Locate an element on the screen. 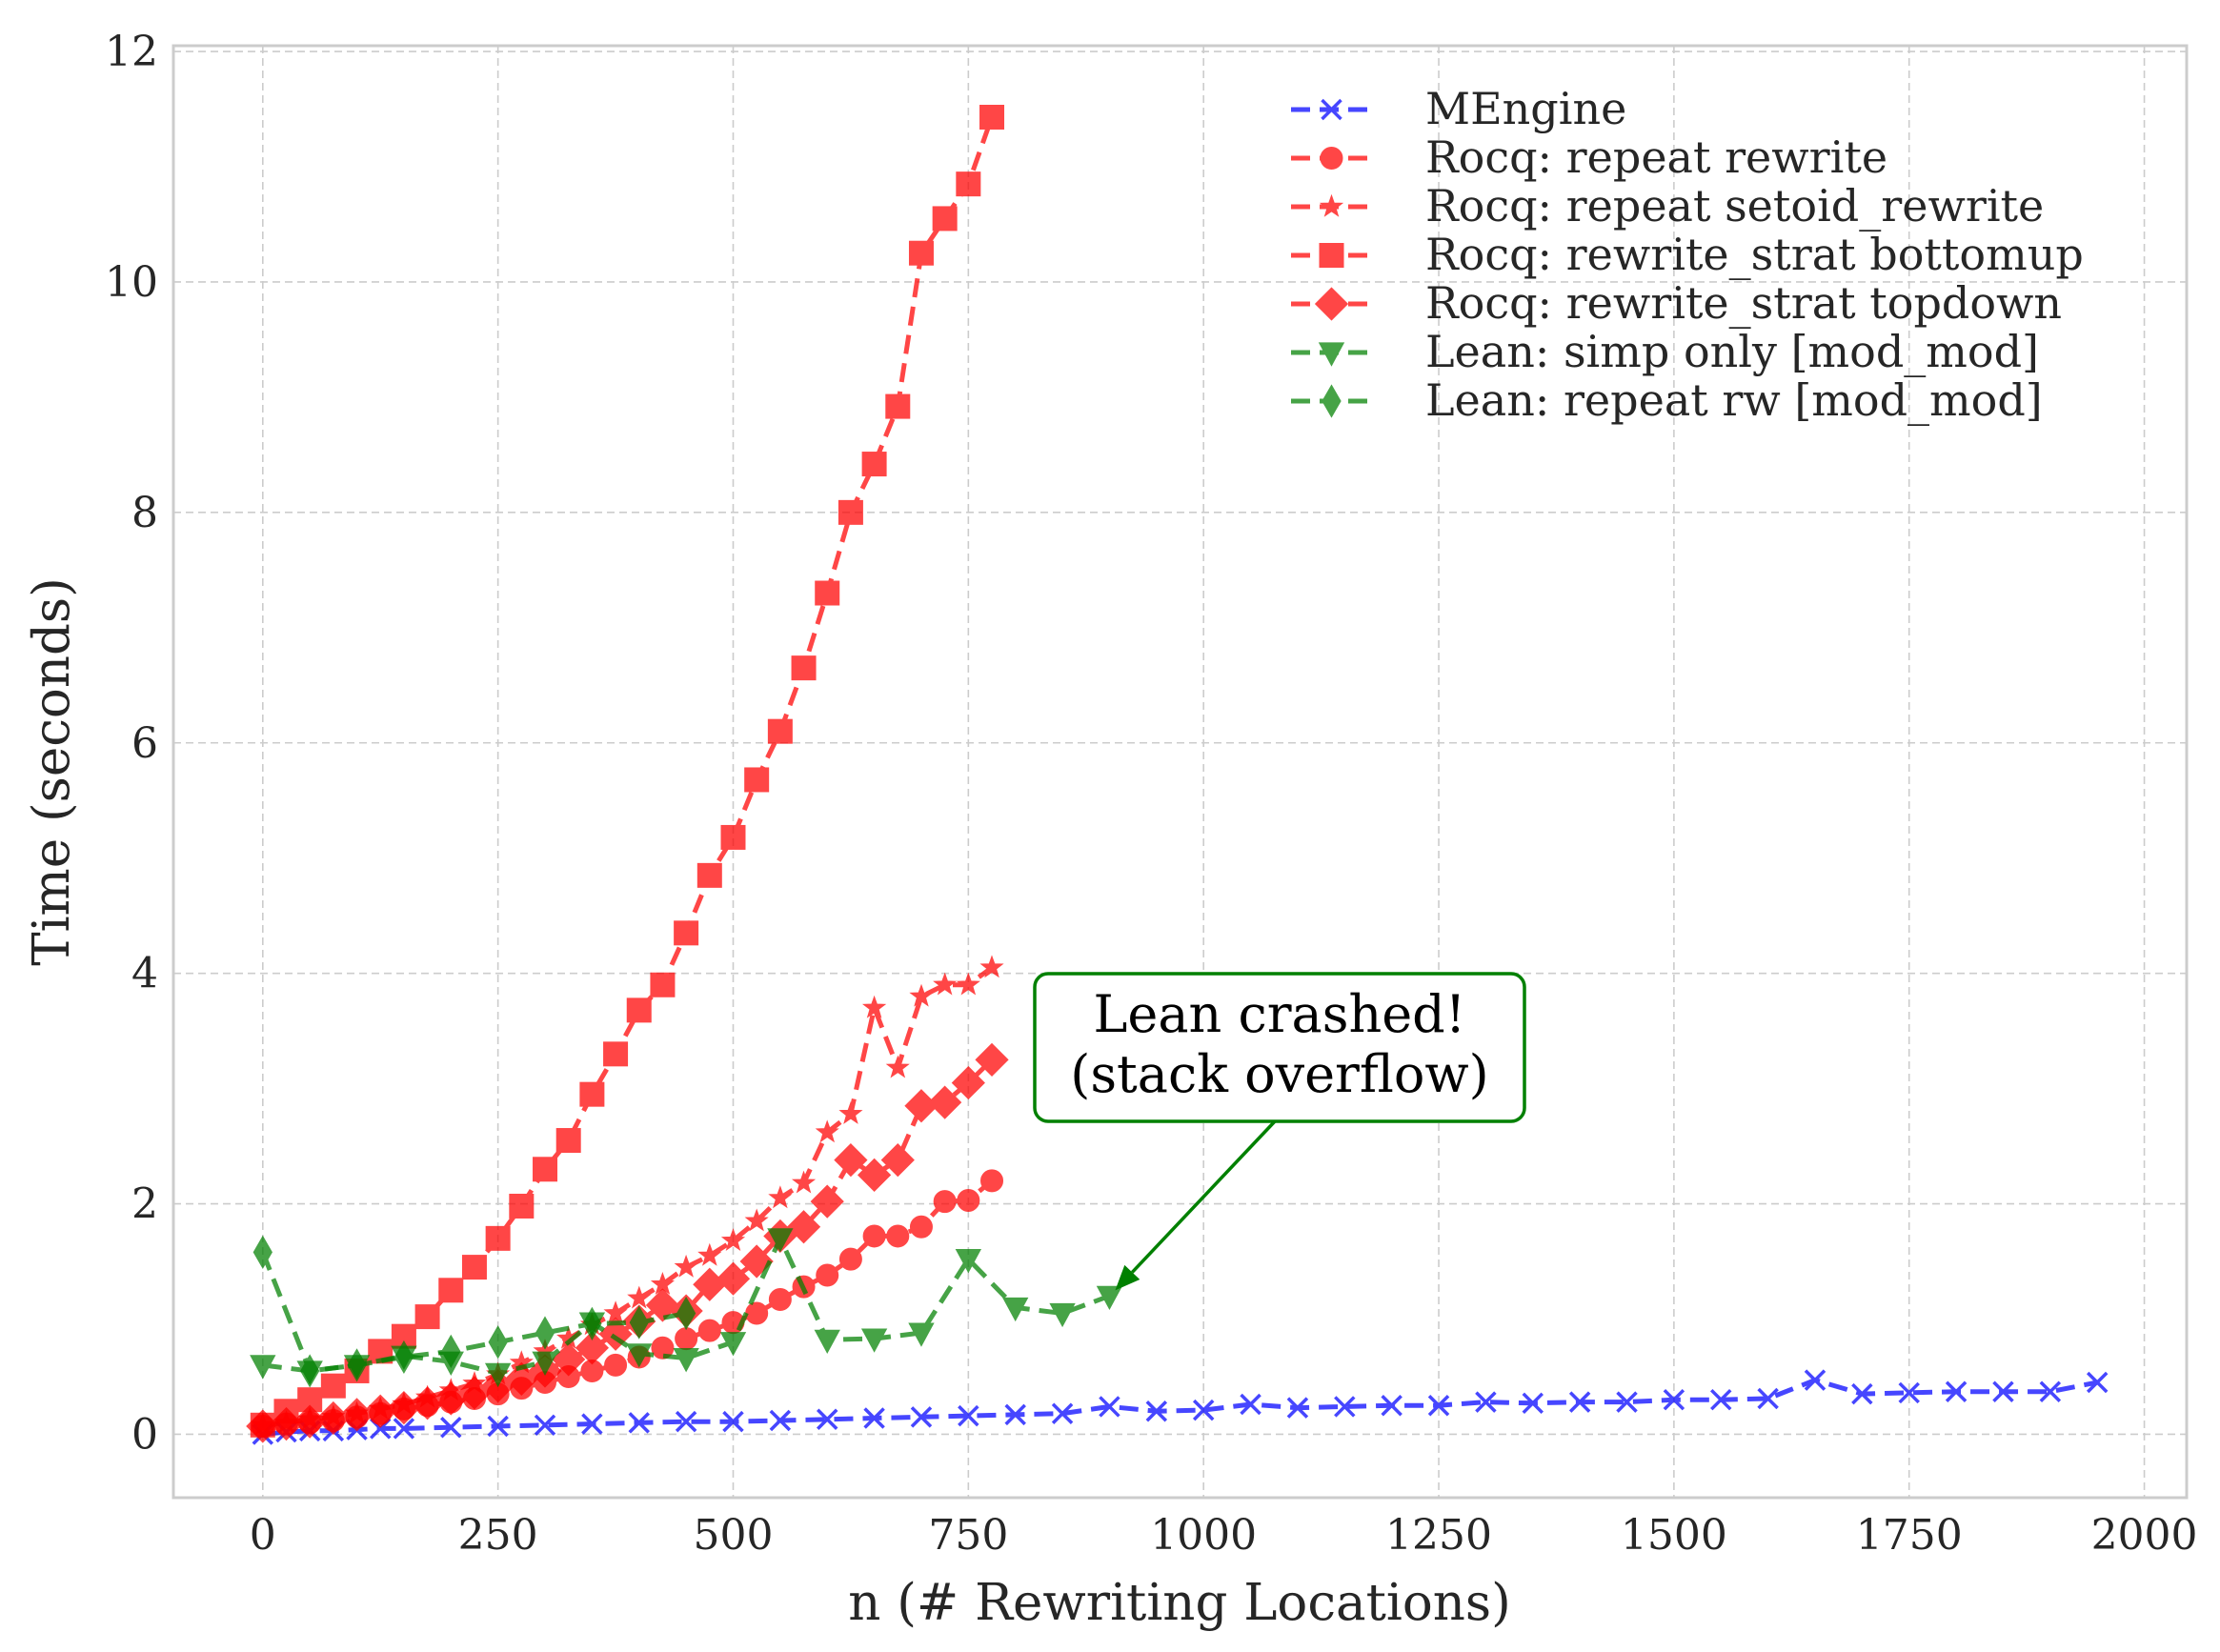 This screenshot has height=1652, width=2220. legend-item: Lean: repeat rw [mod_mod] is located at coordinates (1667, 400).